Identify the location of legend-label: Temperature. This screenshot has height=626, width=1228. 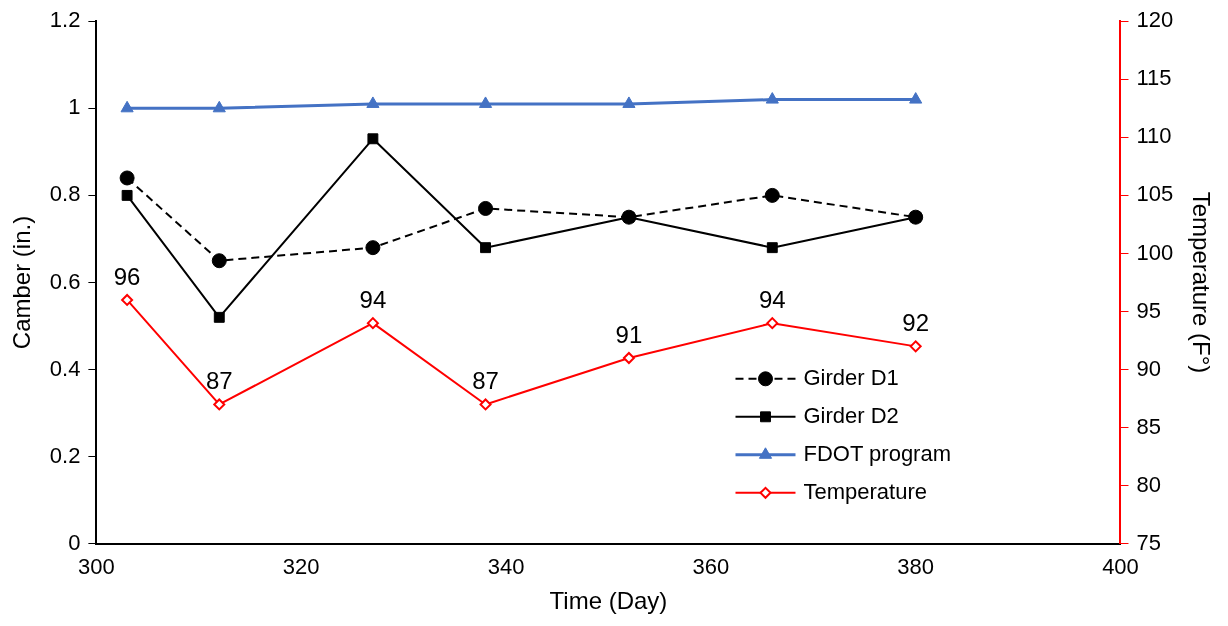
(865, 491).